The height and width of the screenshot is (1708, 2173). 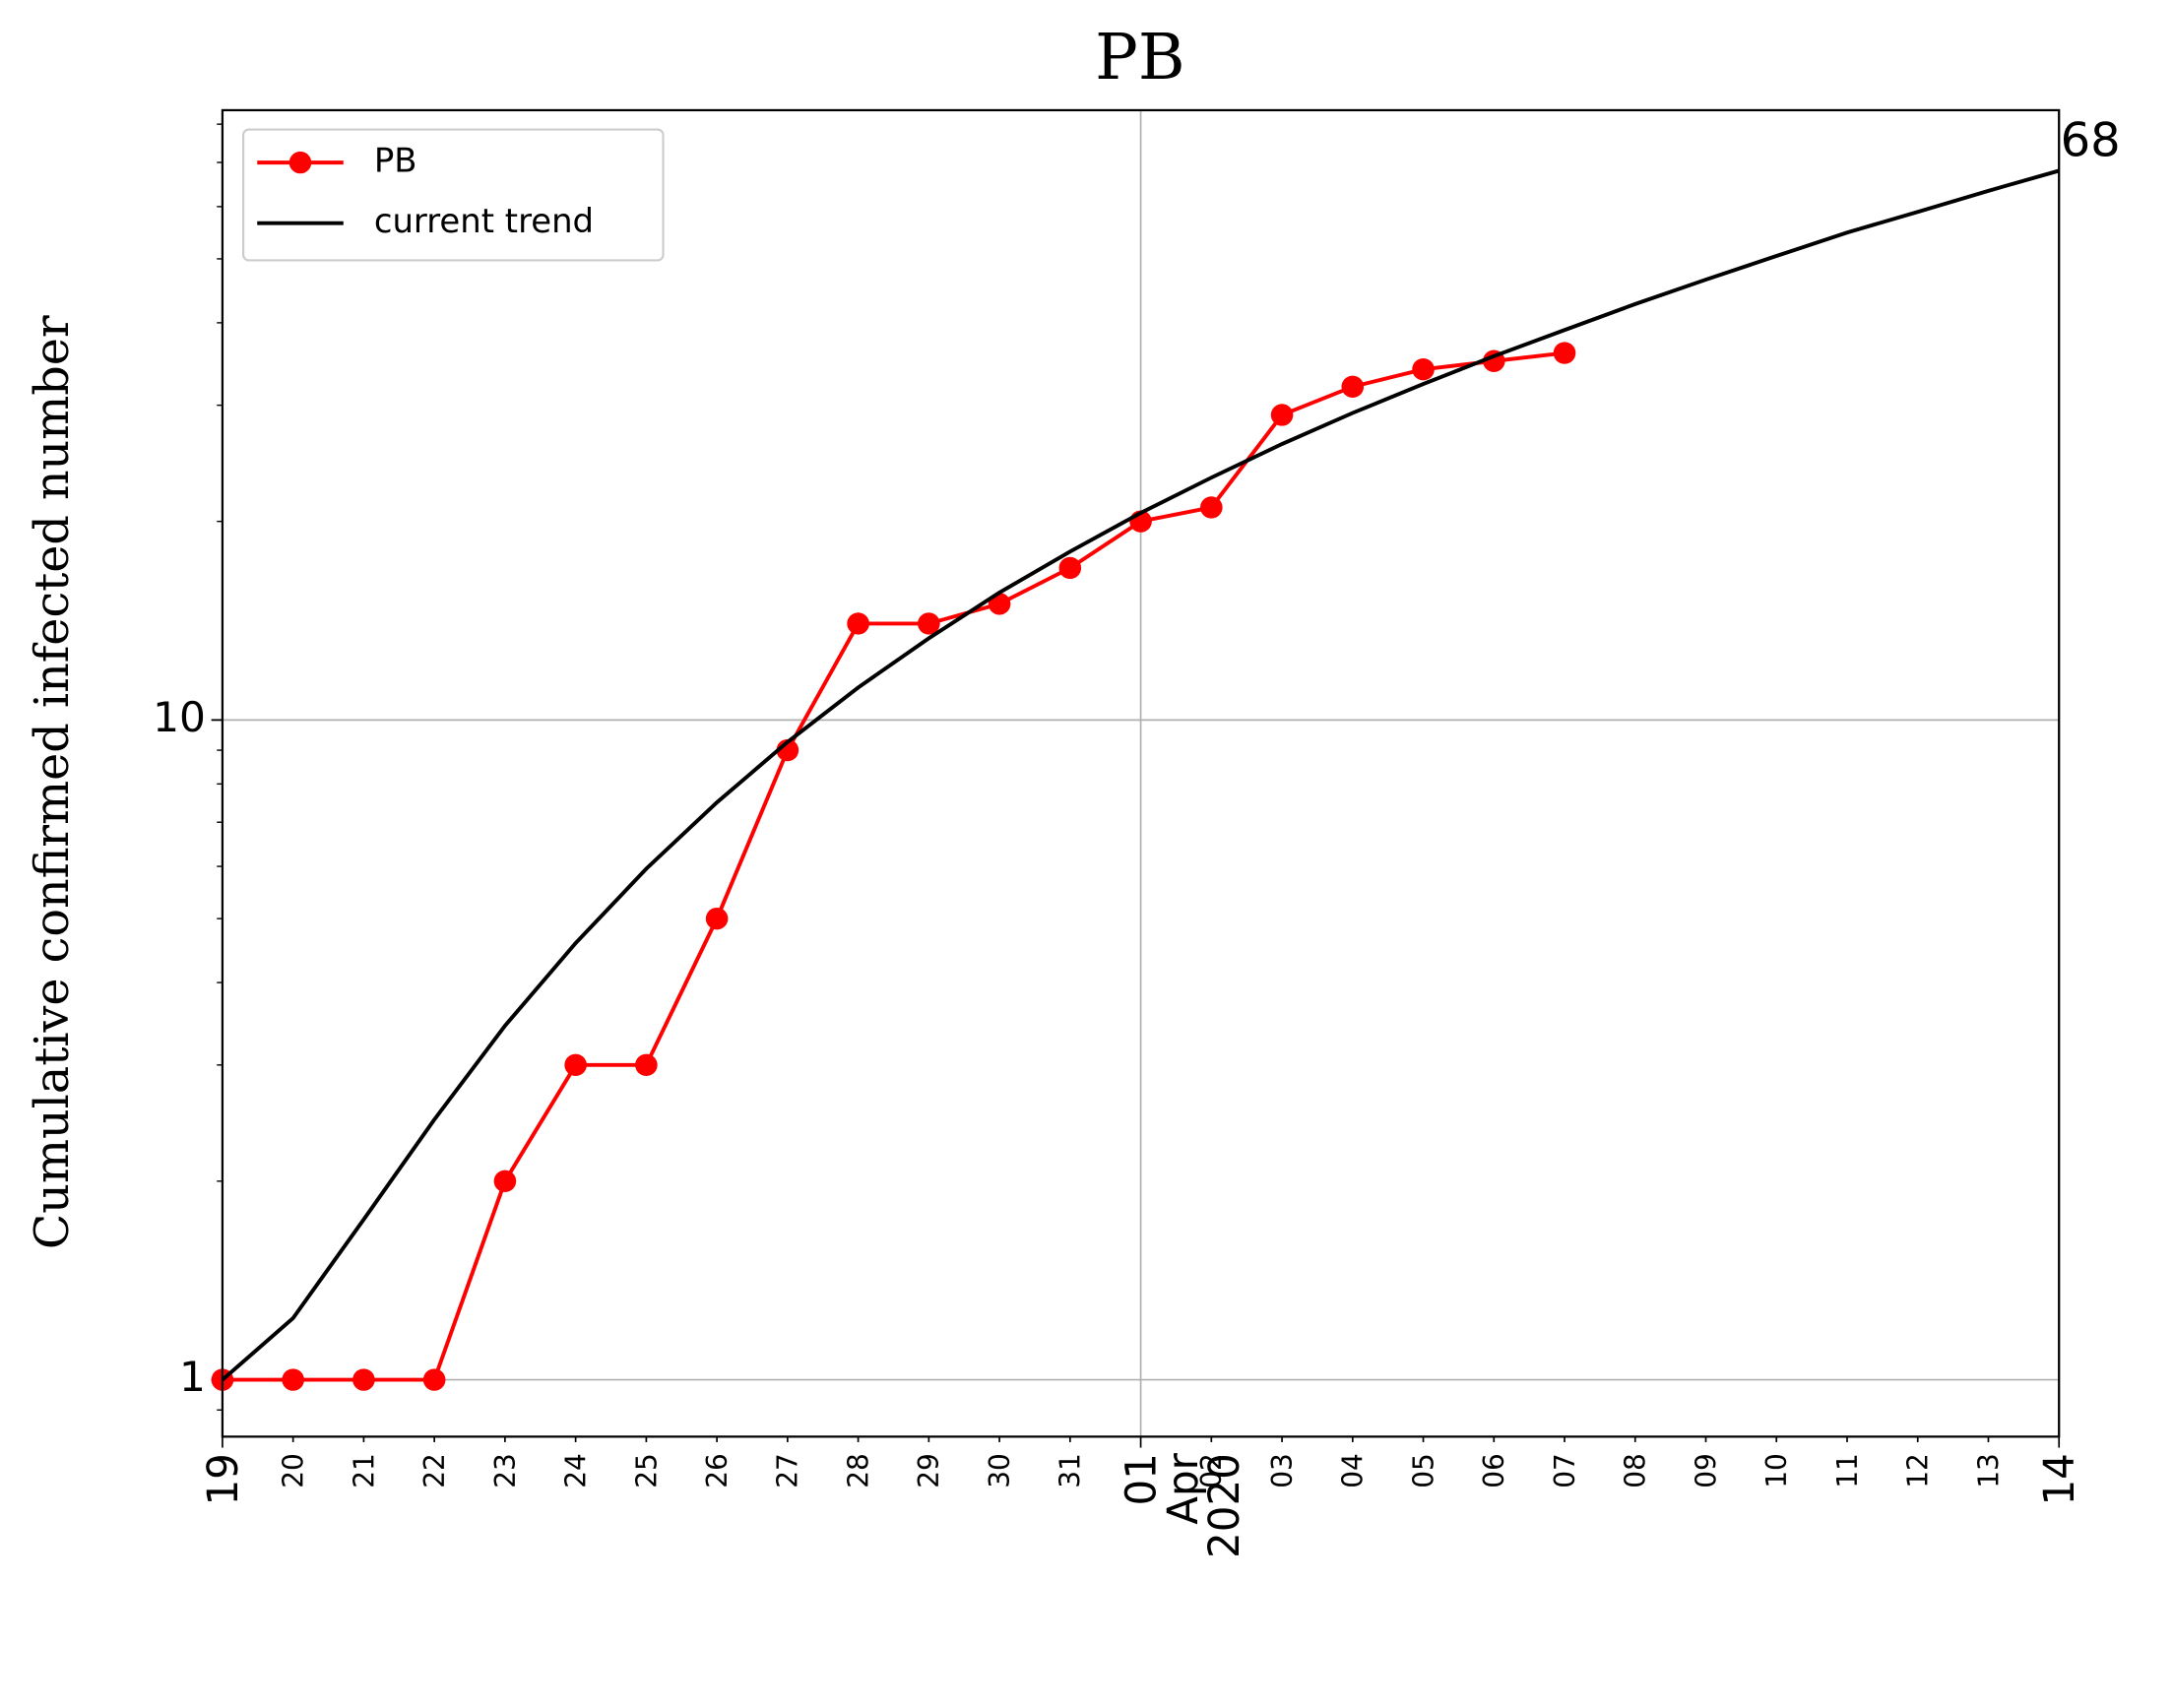 What do you see at coordinates (717, 1470) in the screenshot?
I see `x-tick-label: 26` at bounding box center [717, 1470].